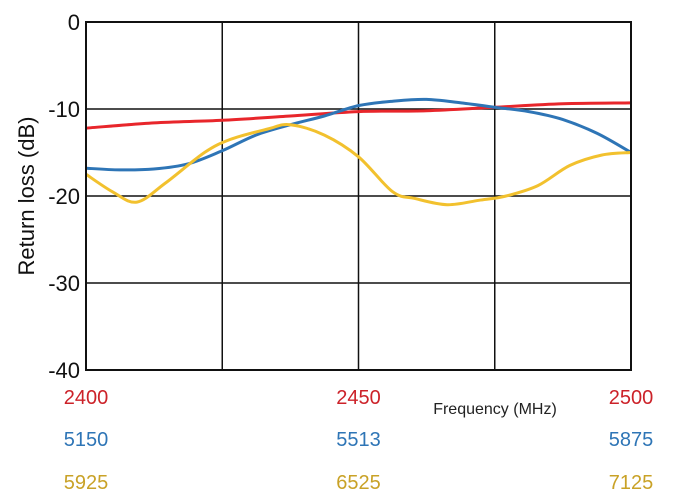  Describe the element at coordinates (26, 196) in the screenshot. I see `y-axis-label: Return loss (dB)` at that location.